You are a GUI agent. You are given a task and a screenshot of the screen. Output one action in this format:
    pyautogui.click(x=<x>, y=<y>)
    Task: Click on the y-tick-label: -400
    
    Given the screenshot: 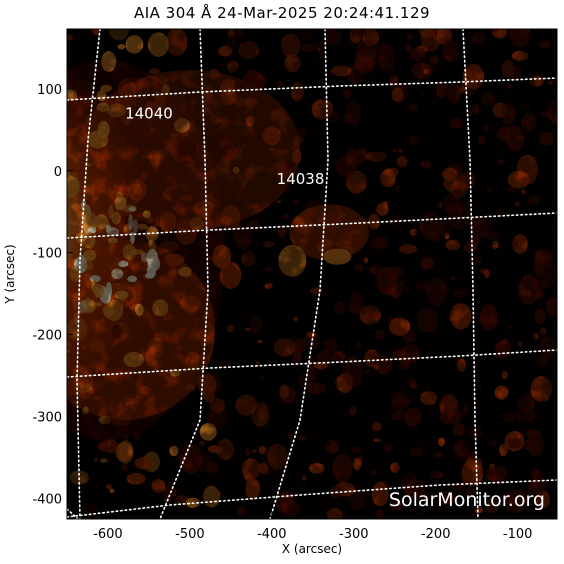 What is the action you would take?
    pyautogui.click(x=47, y=500)
    